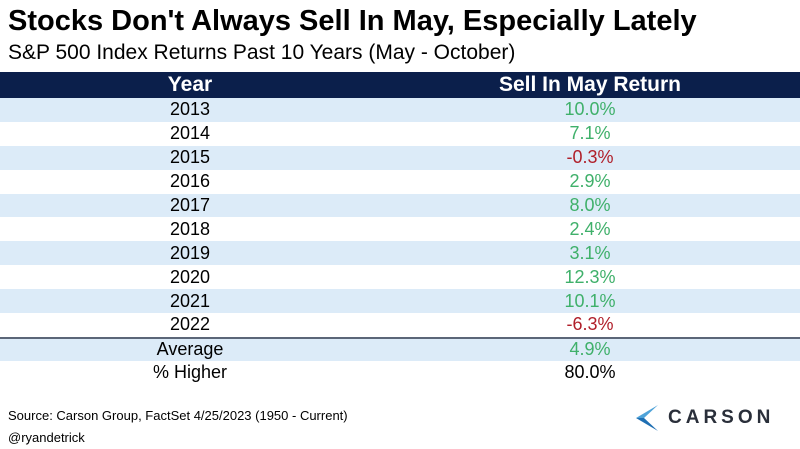 The image size is (800, 449). Describe the element at coordinates (590, 324) in the screenshot. I see `return-cell: -6.3%` at that location.